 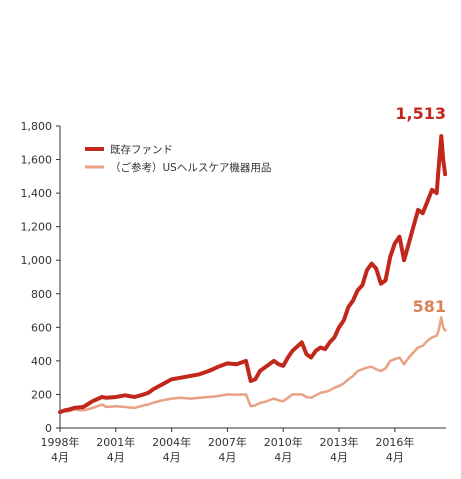 What do you see at coordinates (37, 193) in the screenshot?
I see `y-tick-label: 1,400` at bounding box center [37, 193].